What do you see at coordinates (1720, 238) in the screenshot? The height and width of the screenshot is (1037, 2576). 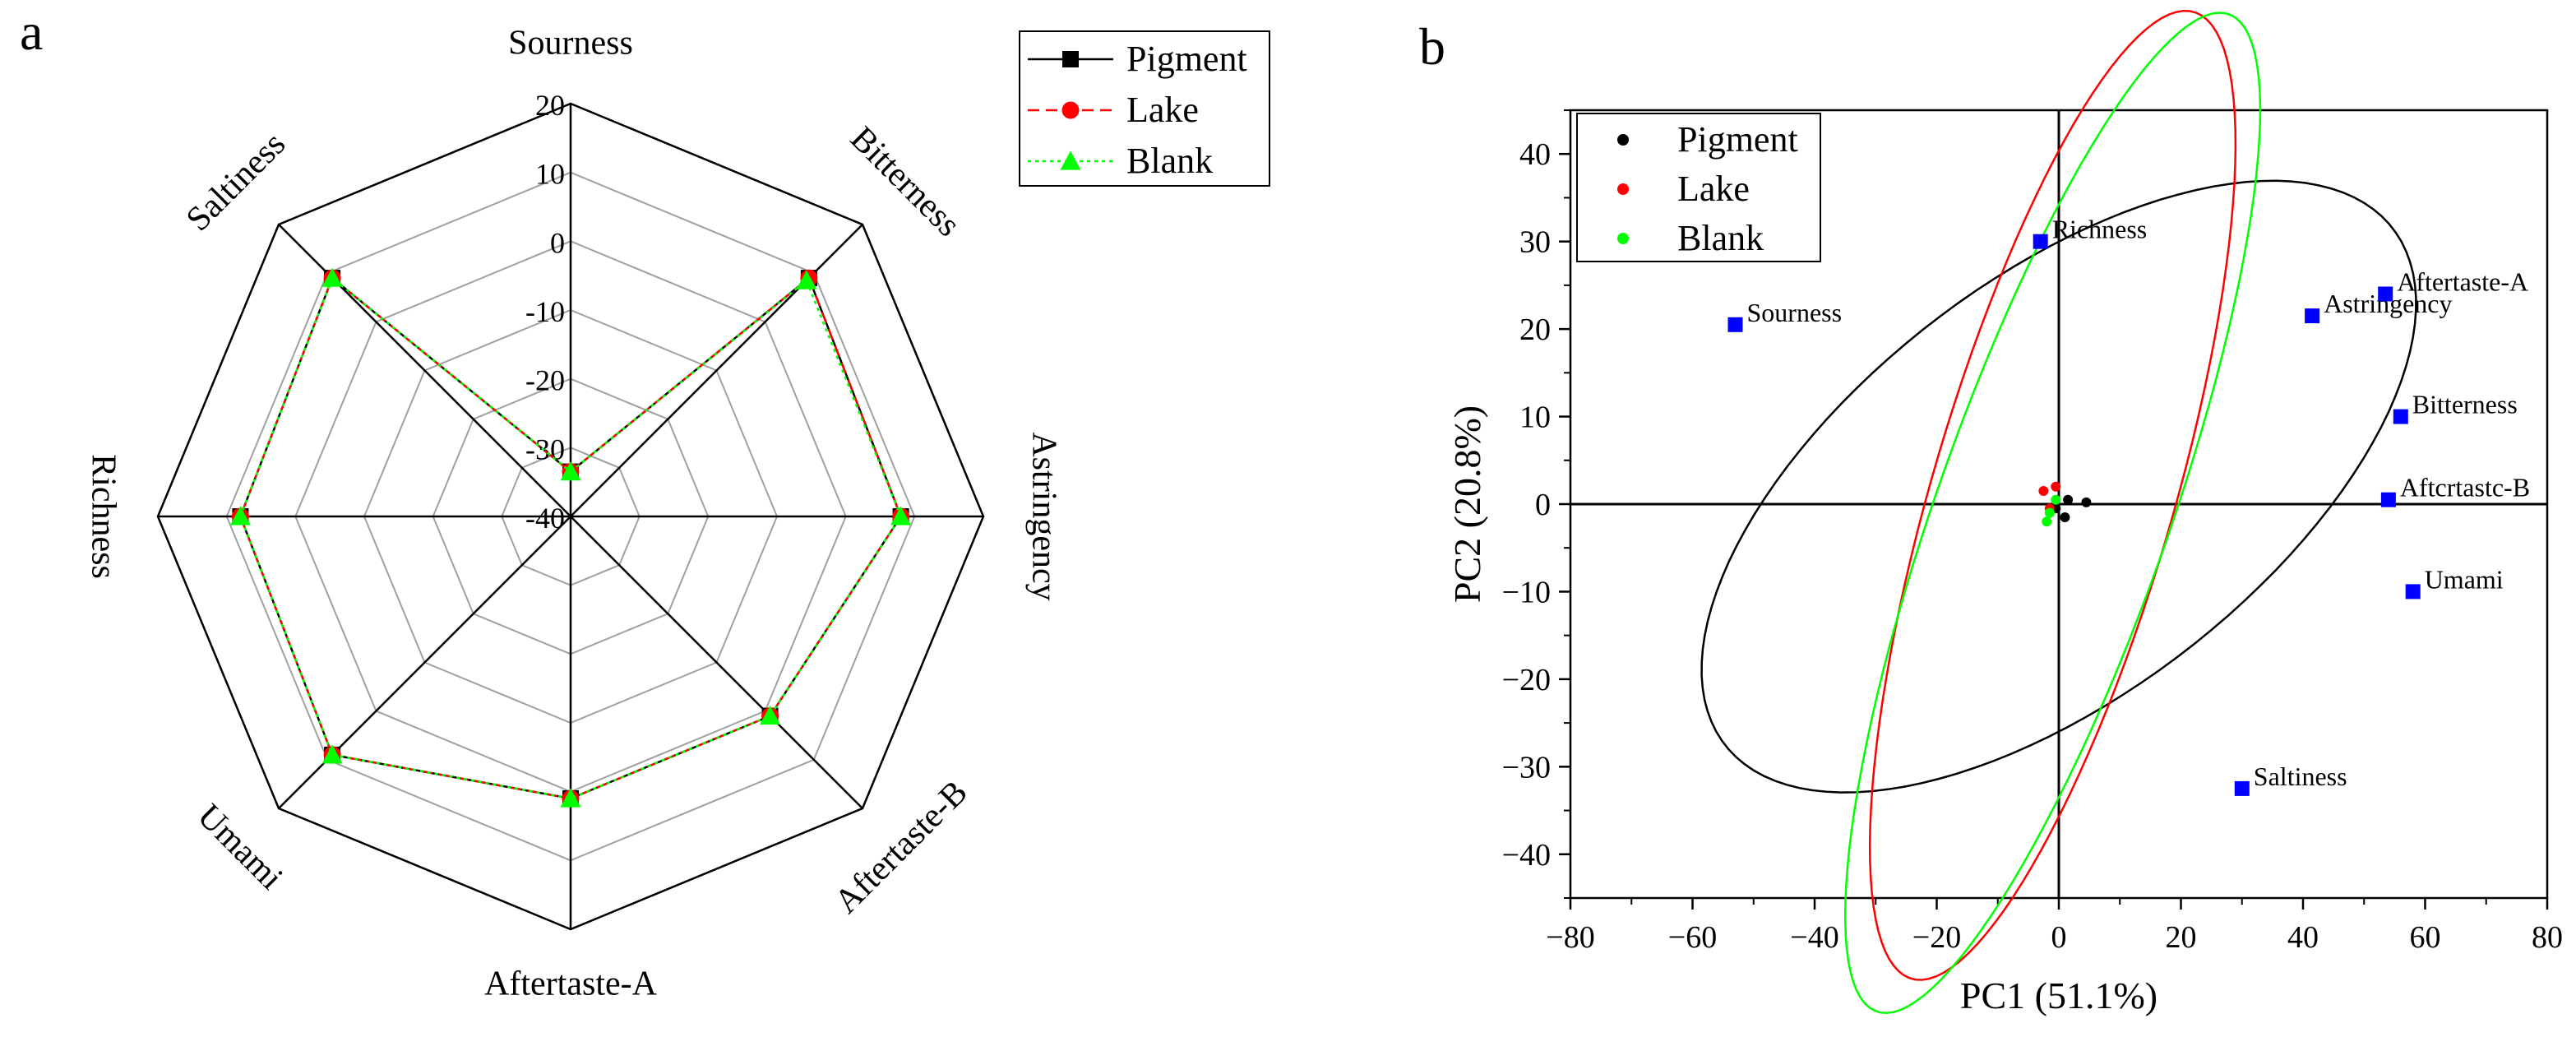 I see `pca-legend-label-blank: Blank` at bounding box center [1720, 238].